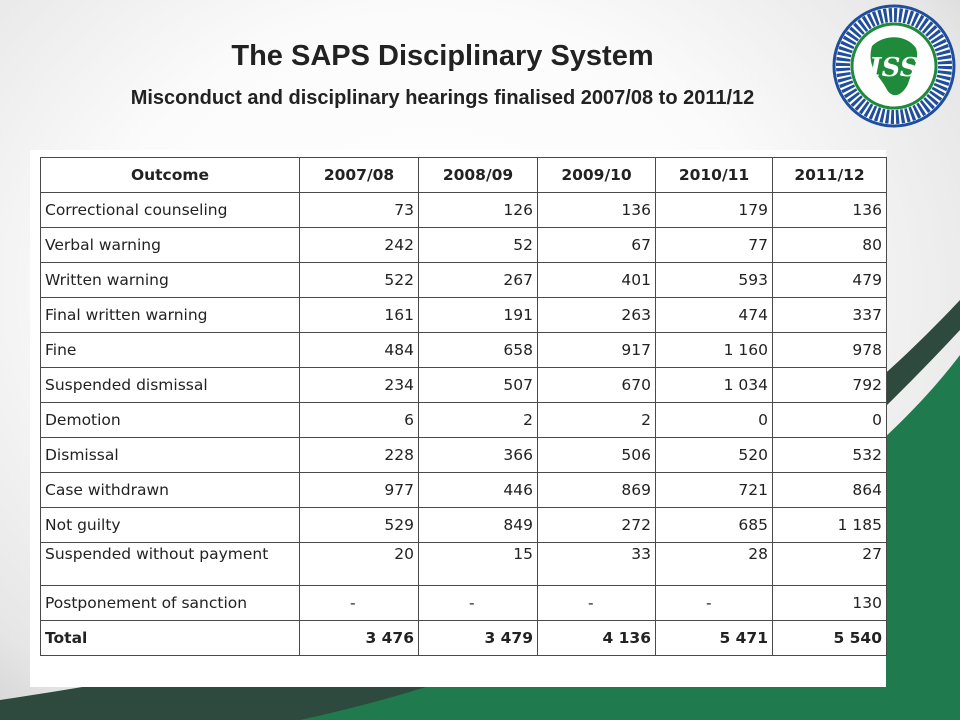  What do you see at coordinates (478, 455) in the screenshot?
I see `cell-value: 366` at bounding box center [478, 455].